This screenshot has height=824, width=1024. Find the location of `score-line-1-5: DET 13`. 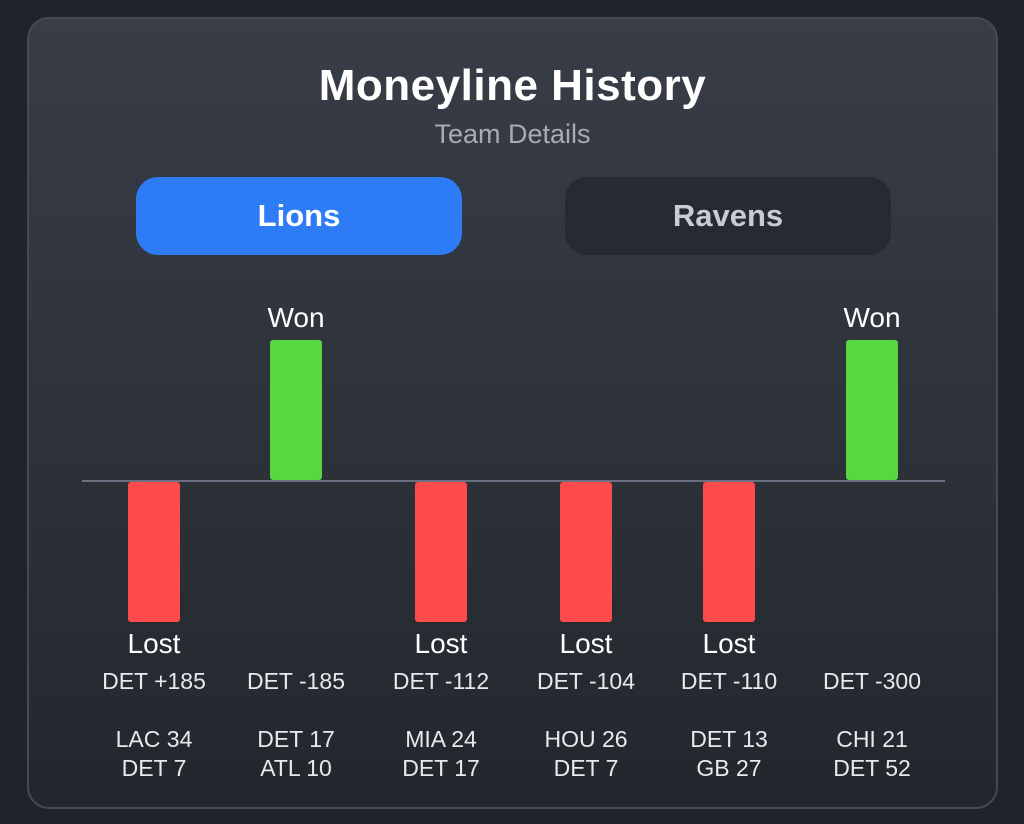

score-line-1-5: DET 13 is located at coordinates (729, 739).